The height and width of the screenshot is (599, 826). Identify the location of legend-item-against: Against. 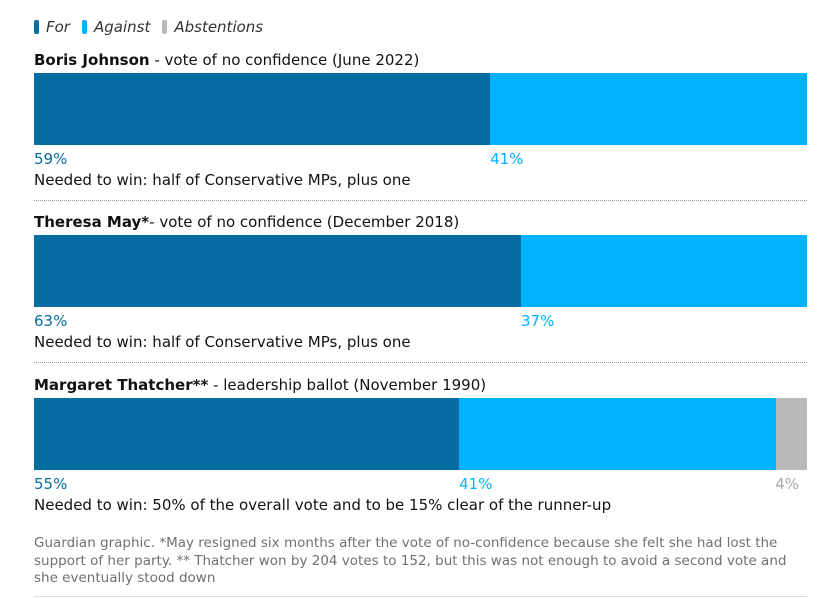
(116, 27).